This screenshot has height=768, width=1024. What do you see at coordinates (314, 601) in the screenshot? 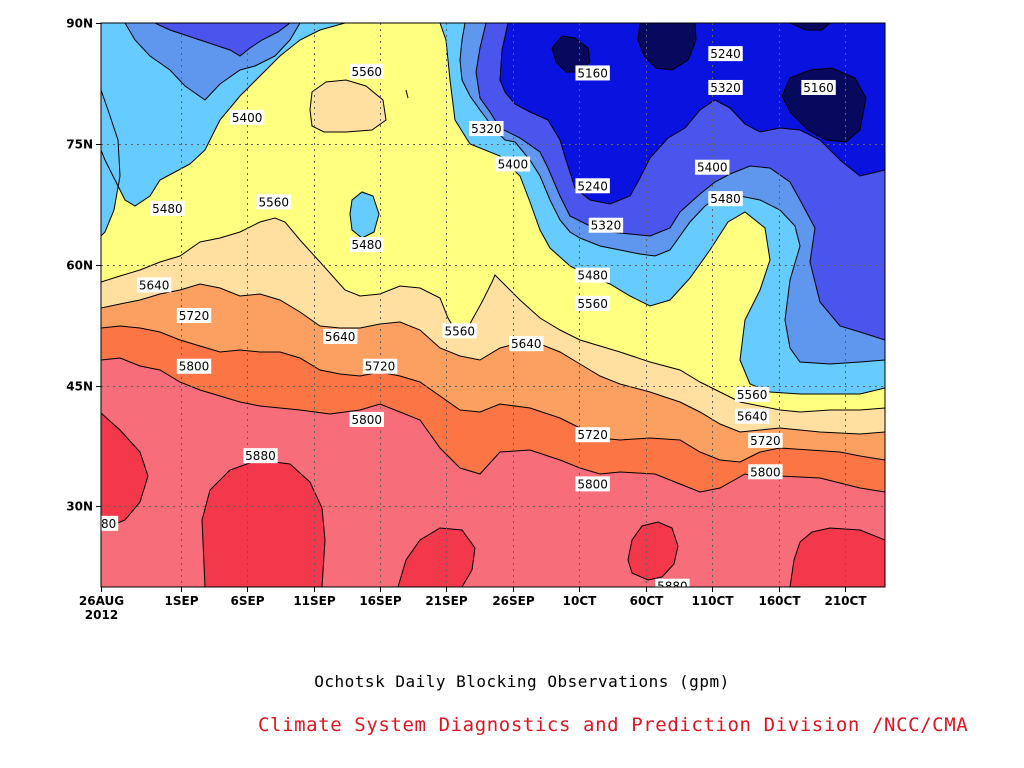
I see `x-tick-label: 11SEP` at bounding box center [314, 601].